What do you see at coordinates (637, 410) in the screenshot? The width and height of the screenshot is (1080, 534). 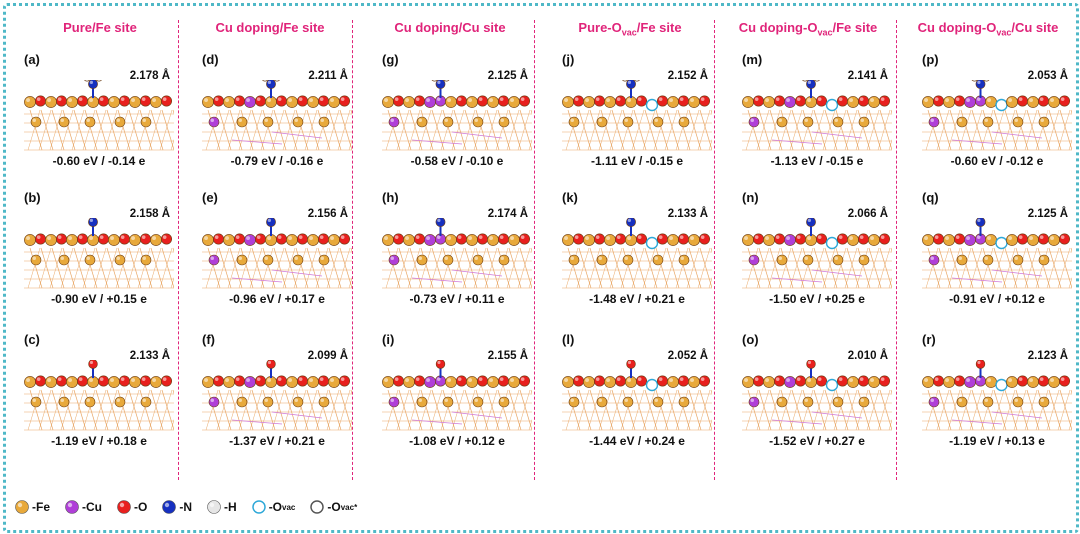 I see `lattice` at bounding box center [637, 410].